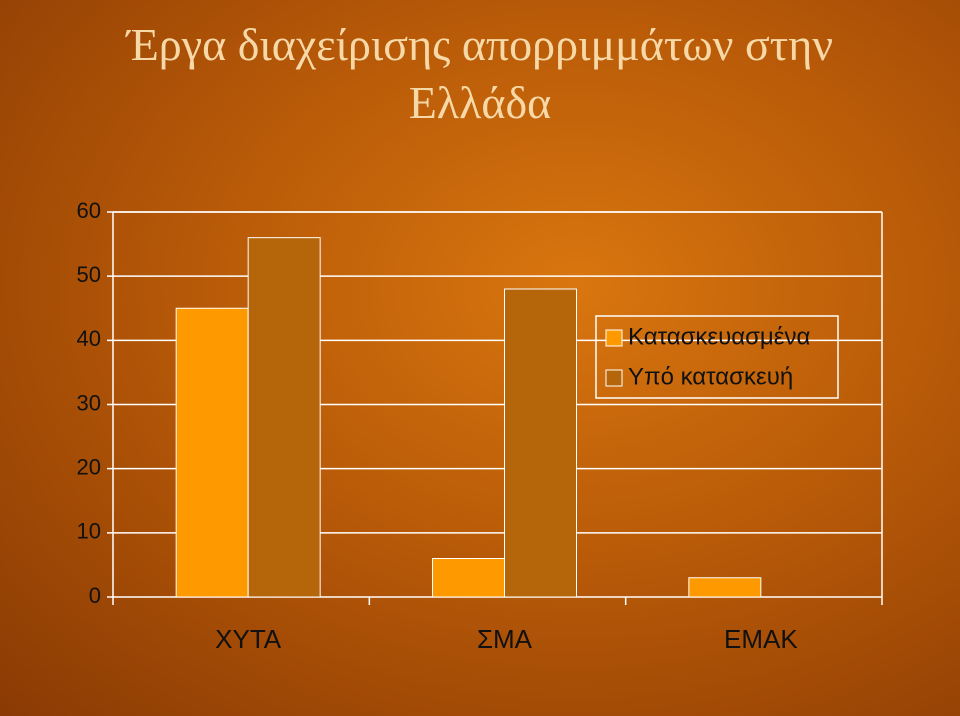  Describe the element at coordinates (248, 639) in the screenshot. I see `x-tick-label: ΧΥΤΑ` at that location.